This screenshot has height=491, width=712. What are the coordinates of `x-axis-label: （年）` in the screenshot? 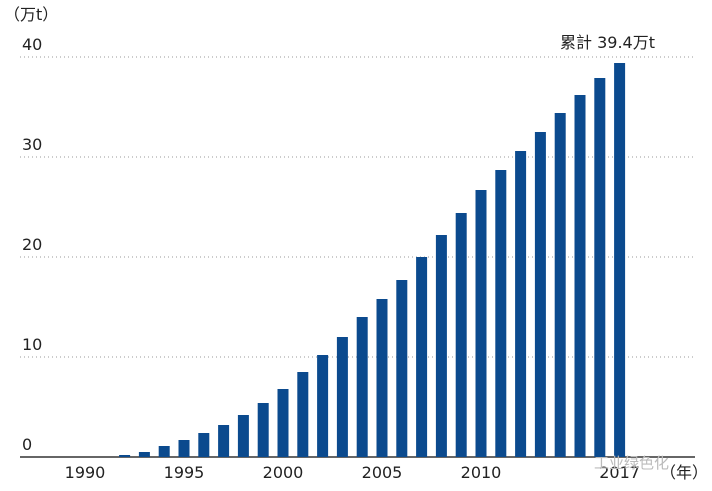 It's located at (684, 472).